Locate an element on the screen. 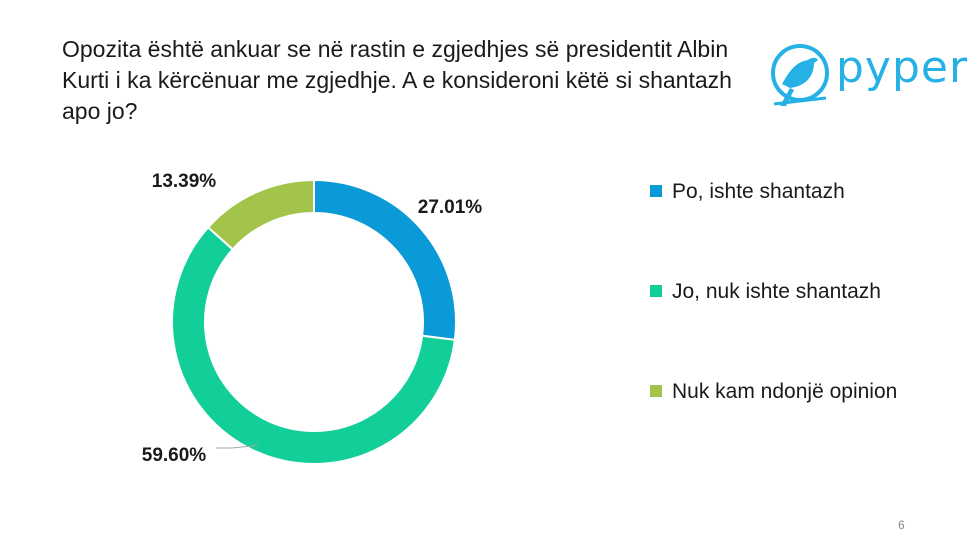 The width and height of the screenshot is (980, 551). data-label-nuk: 13.39% is located at coordinates (184, 181).